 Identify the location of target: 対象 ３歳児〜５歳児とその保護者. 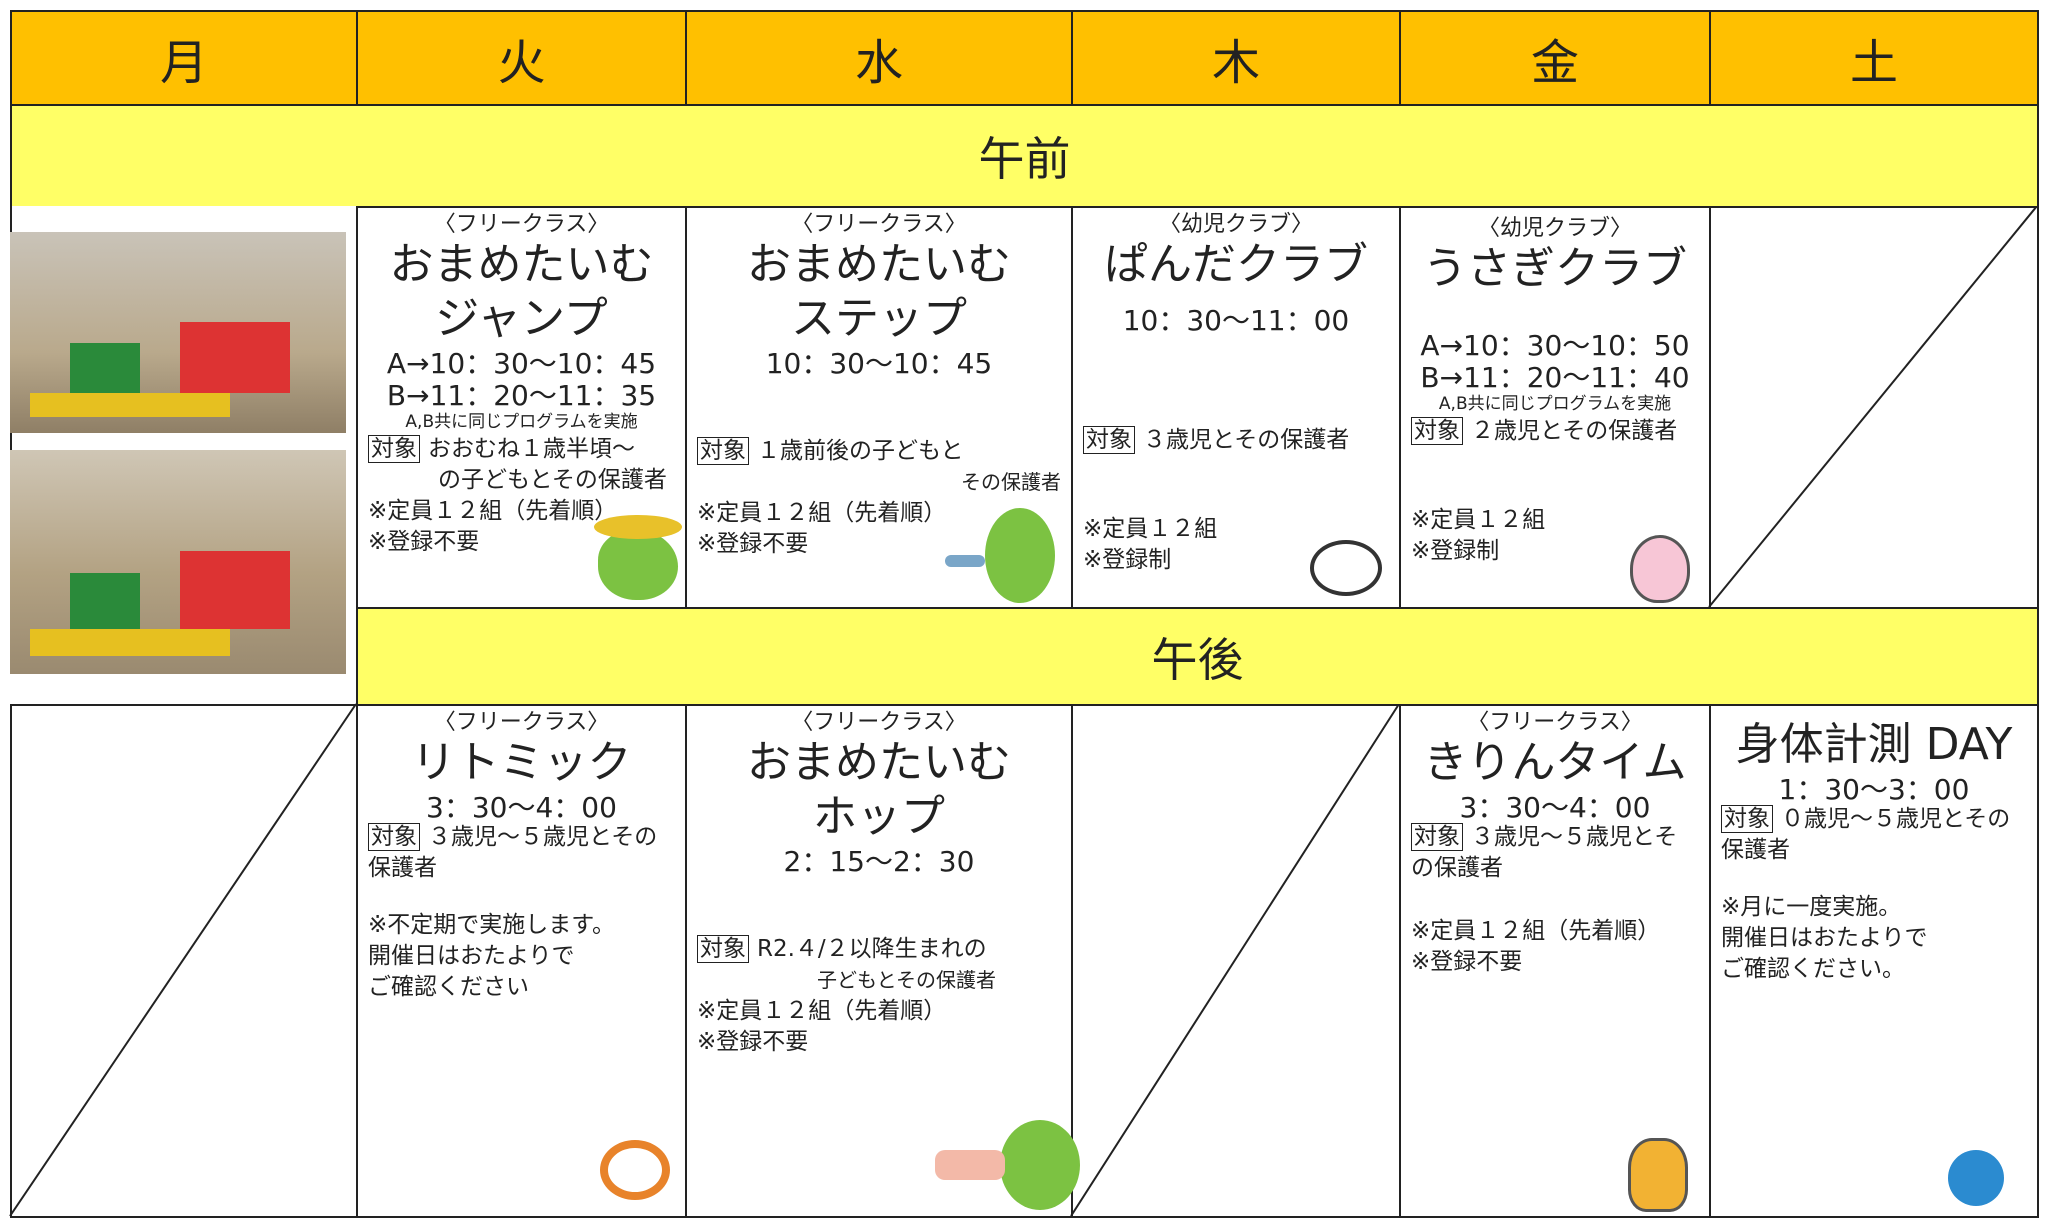
(521, 853).